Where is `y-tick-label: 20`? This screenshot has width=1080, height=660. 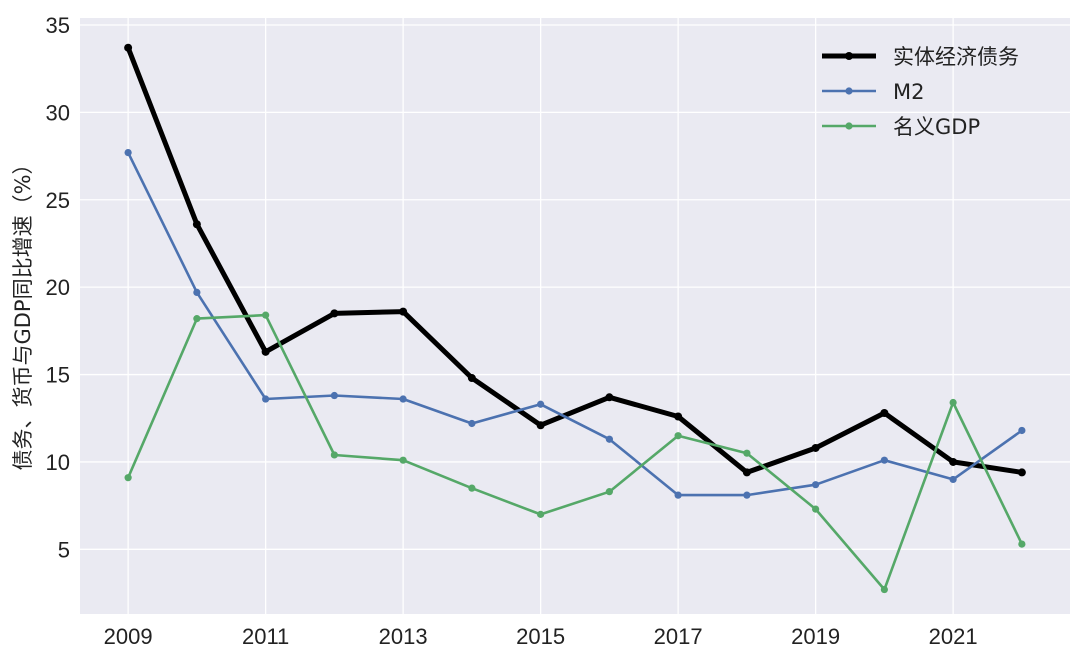
y-tick-label: 20 is located at coordinates (58, 287).